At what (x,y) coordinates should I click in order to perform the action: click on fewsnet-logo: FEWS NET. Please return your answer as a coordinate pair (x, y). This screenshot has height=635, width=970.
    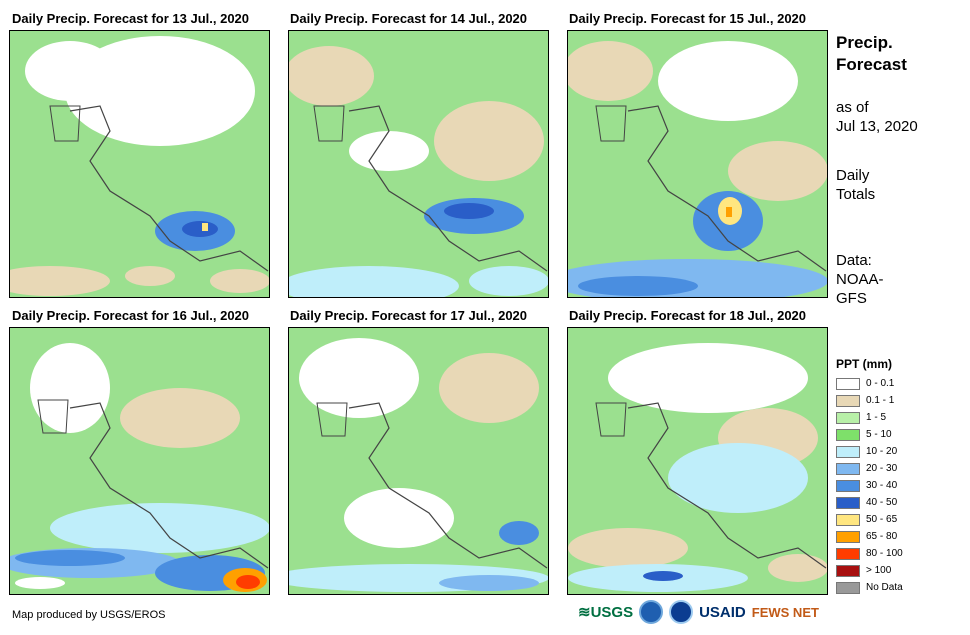
    Looking at the image, I should click on (785, 612).